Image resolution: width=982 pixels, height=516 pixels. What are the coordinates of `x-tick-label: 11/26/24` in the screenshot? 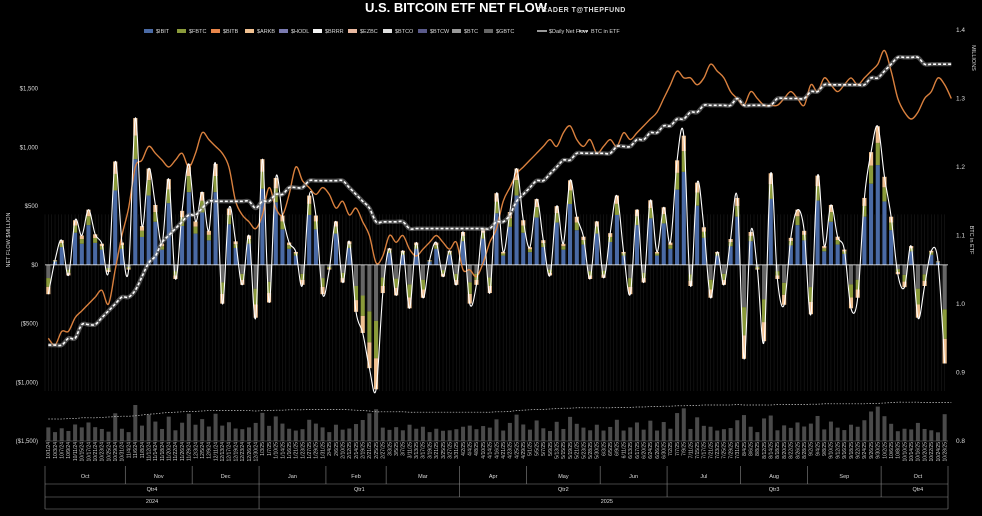 It's located at (183, 451).